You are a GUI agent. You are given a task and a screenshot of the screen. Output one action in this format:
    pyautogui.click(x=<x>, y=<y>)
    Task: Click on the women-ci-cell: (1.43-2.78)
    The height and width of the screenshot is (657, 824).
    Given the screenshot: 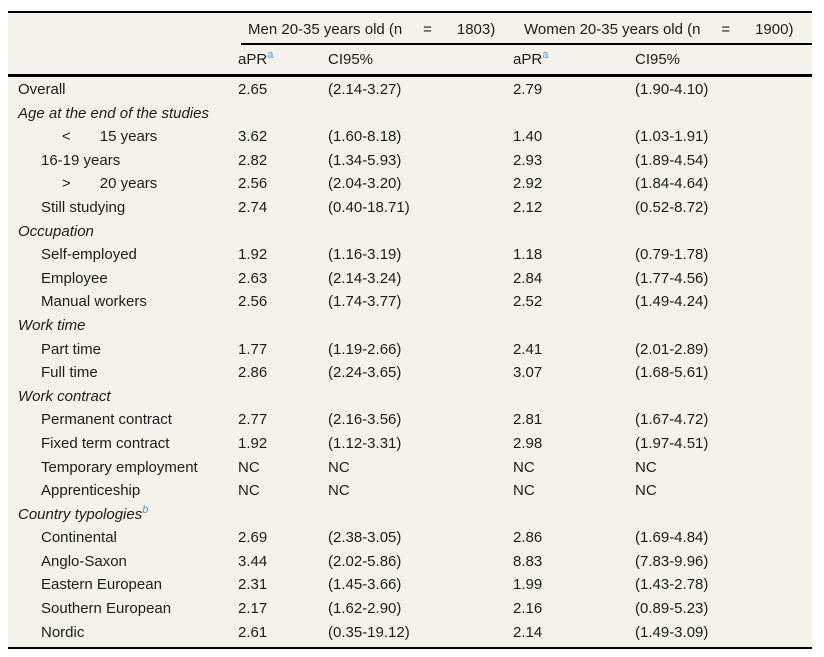 What is the action you would take?
    pyautogui.click(x=672, y=585)
    